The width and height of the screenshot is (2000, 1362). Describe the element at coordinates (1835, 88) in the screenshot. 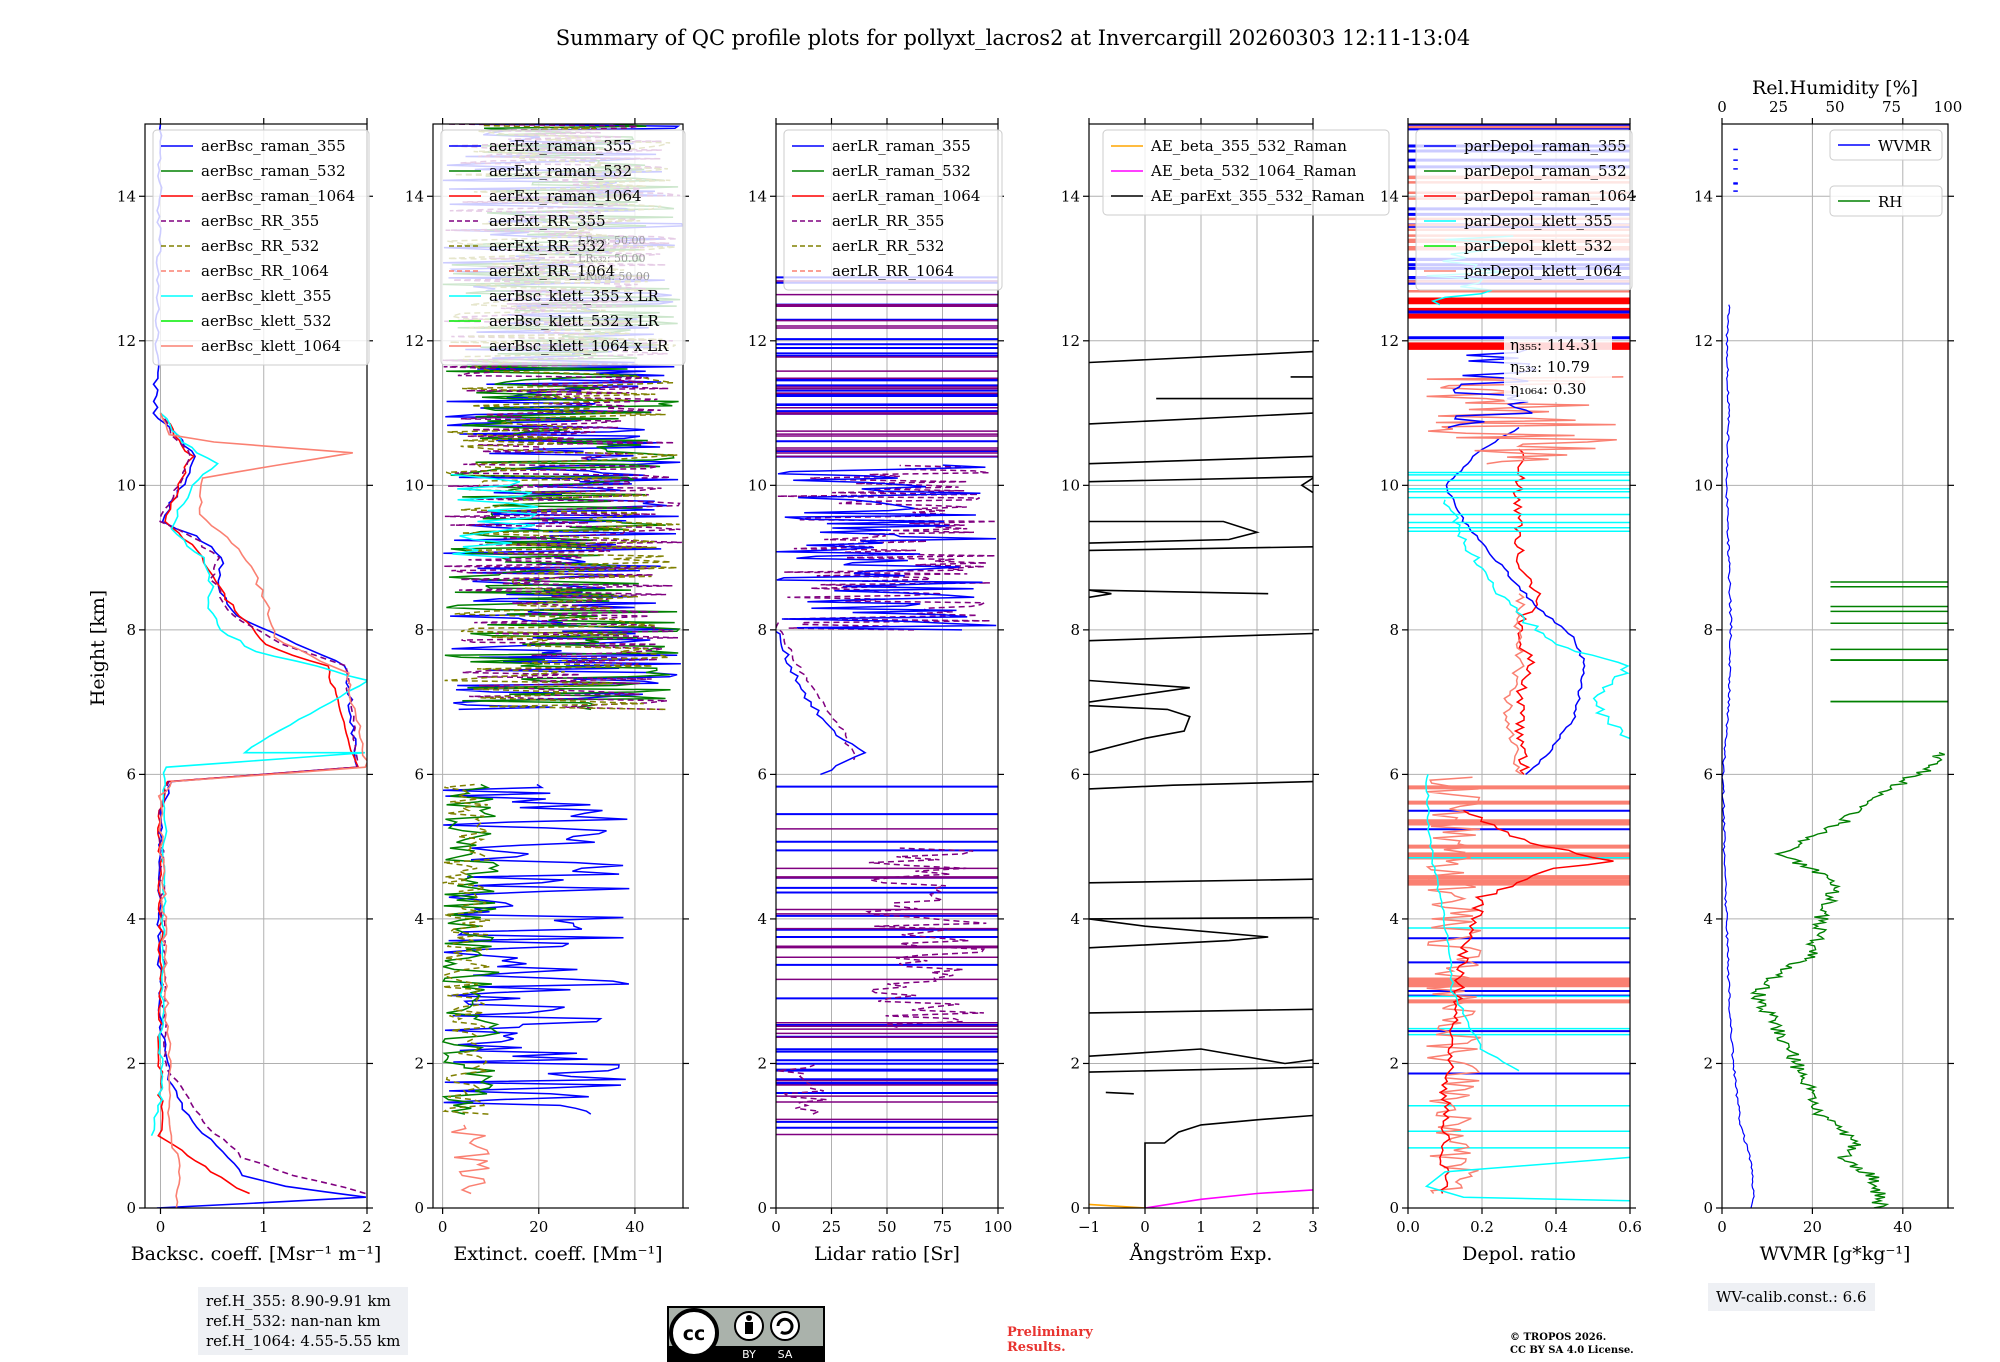

I see `top-x-axis-label: Rel.Humidity [%]` at that location.